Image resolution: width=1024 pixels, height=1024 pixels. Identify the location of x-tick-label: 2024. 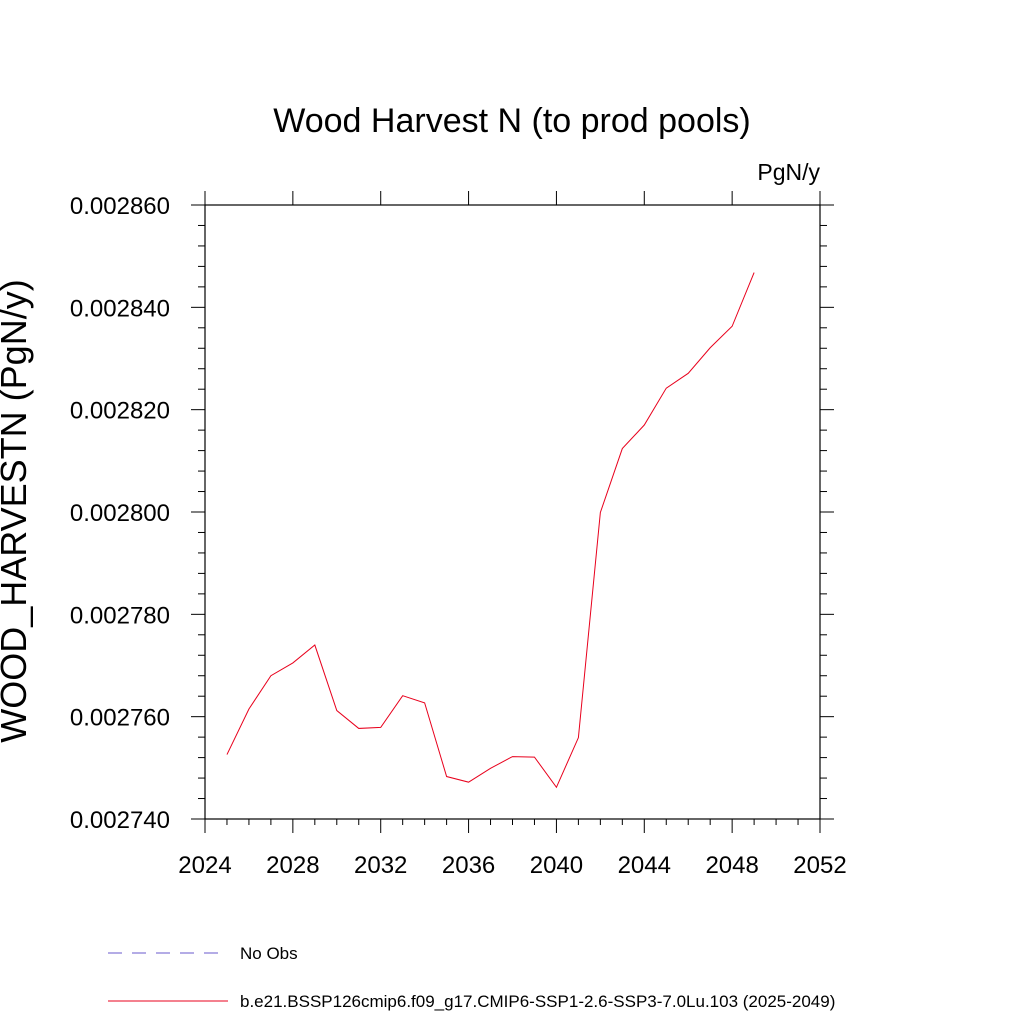
(204, 865).